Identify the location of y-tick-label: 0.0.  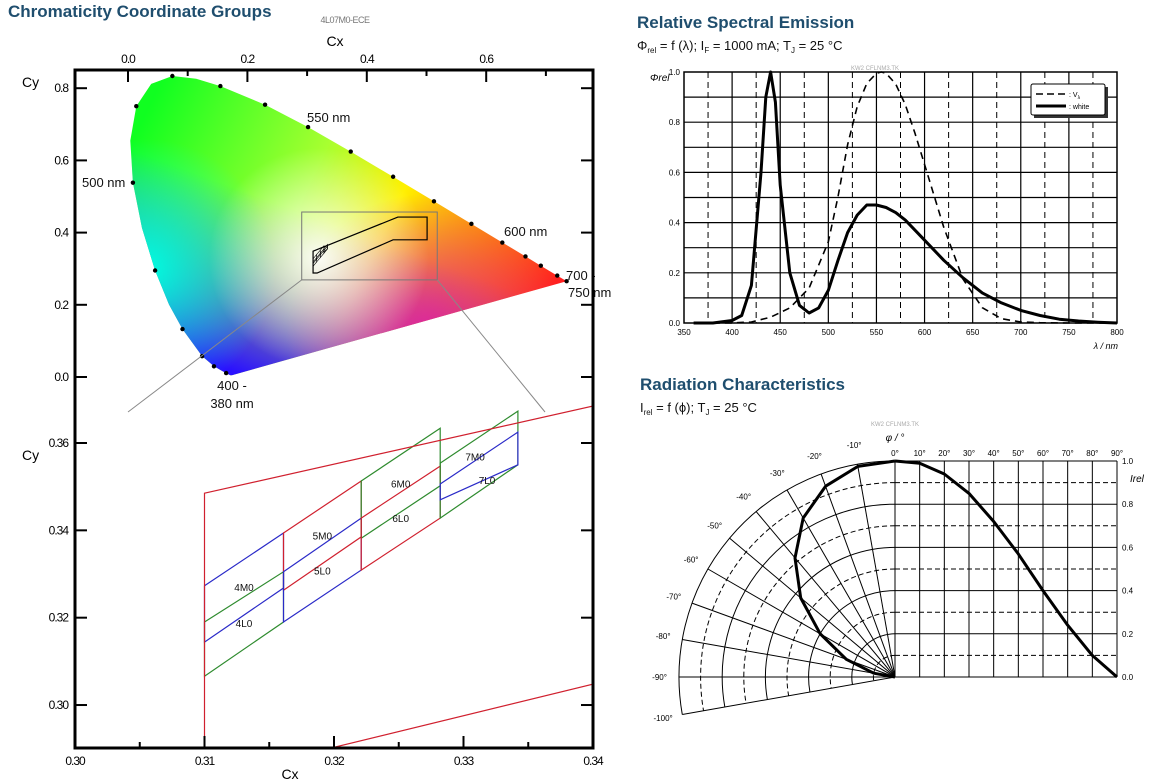
(675, 323).